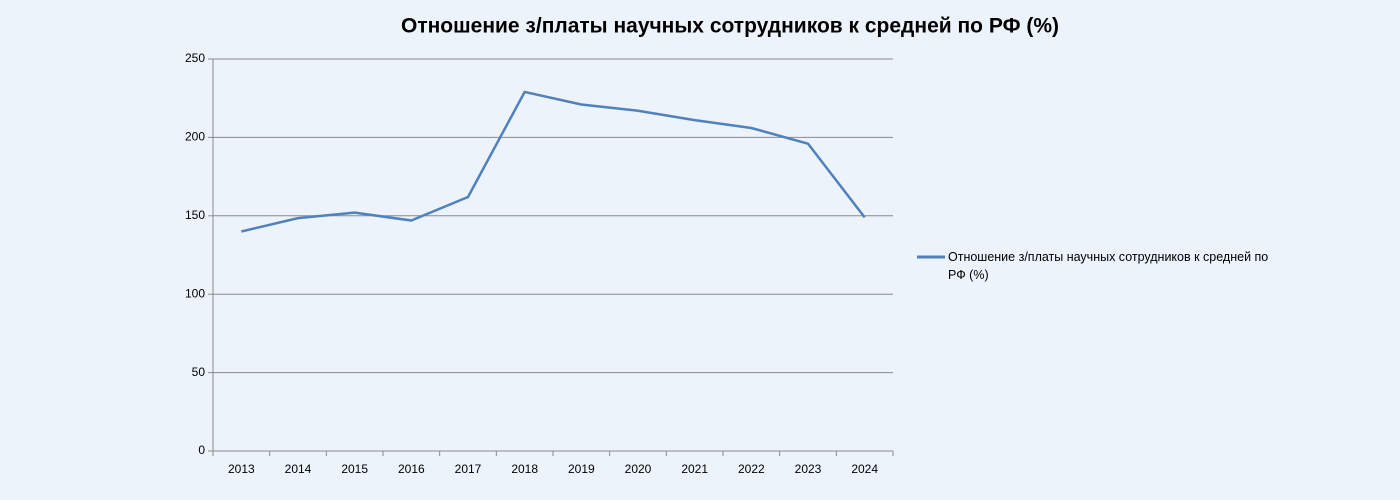 The width and height of the screenshot is (1400, 500). I want to click on x-tick-label: 2020, so click(638, 469).